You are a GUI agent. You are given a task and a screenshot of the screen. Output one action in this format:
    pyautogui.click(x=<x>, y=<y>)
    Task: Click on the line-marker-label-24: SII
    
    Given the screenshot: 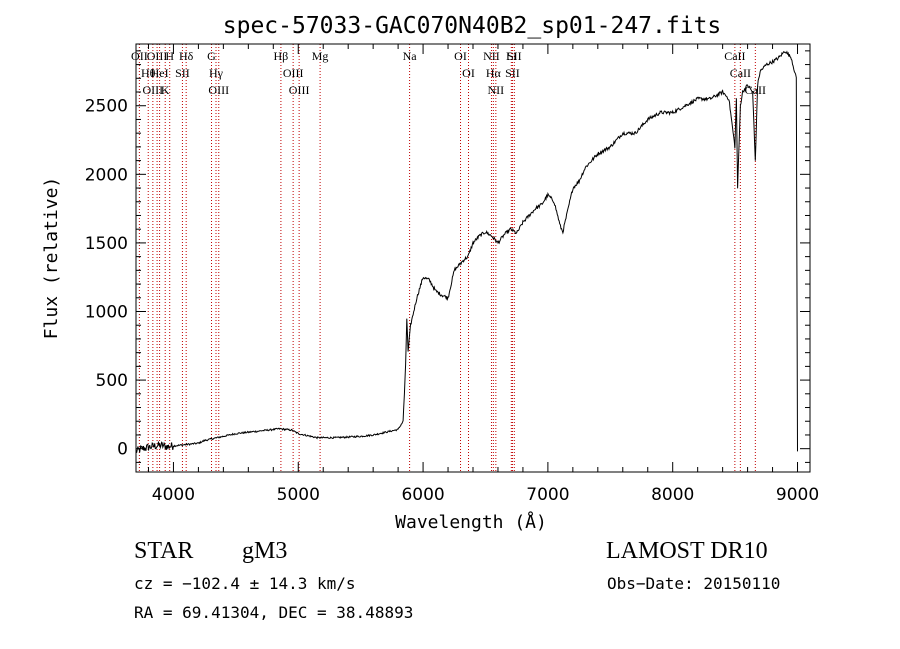 What is the action you would take?
    pyautogui.click(x=514, y=56)
    